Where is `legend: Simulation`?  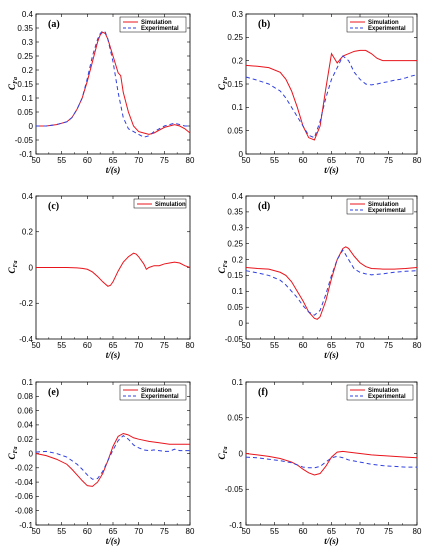
legend: Simulation is located at coordinates (160, 203).